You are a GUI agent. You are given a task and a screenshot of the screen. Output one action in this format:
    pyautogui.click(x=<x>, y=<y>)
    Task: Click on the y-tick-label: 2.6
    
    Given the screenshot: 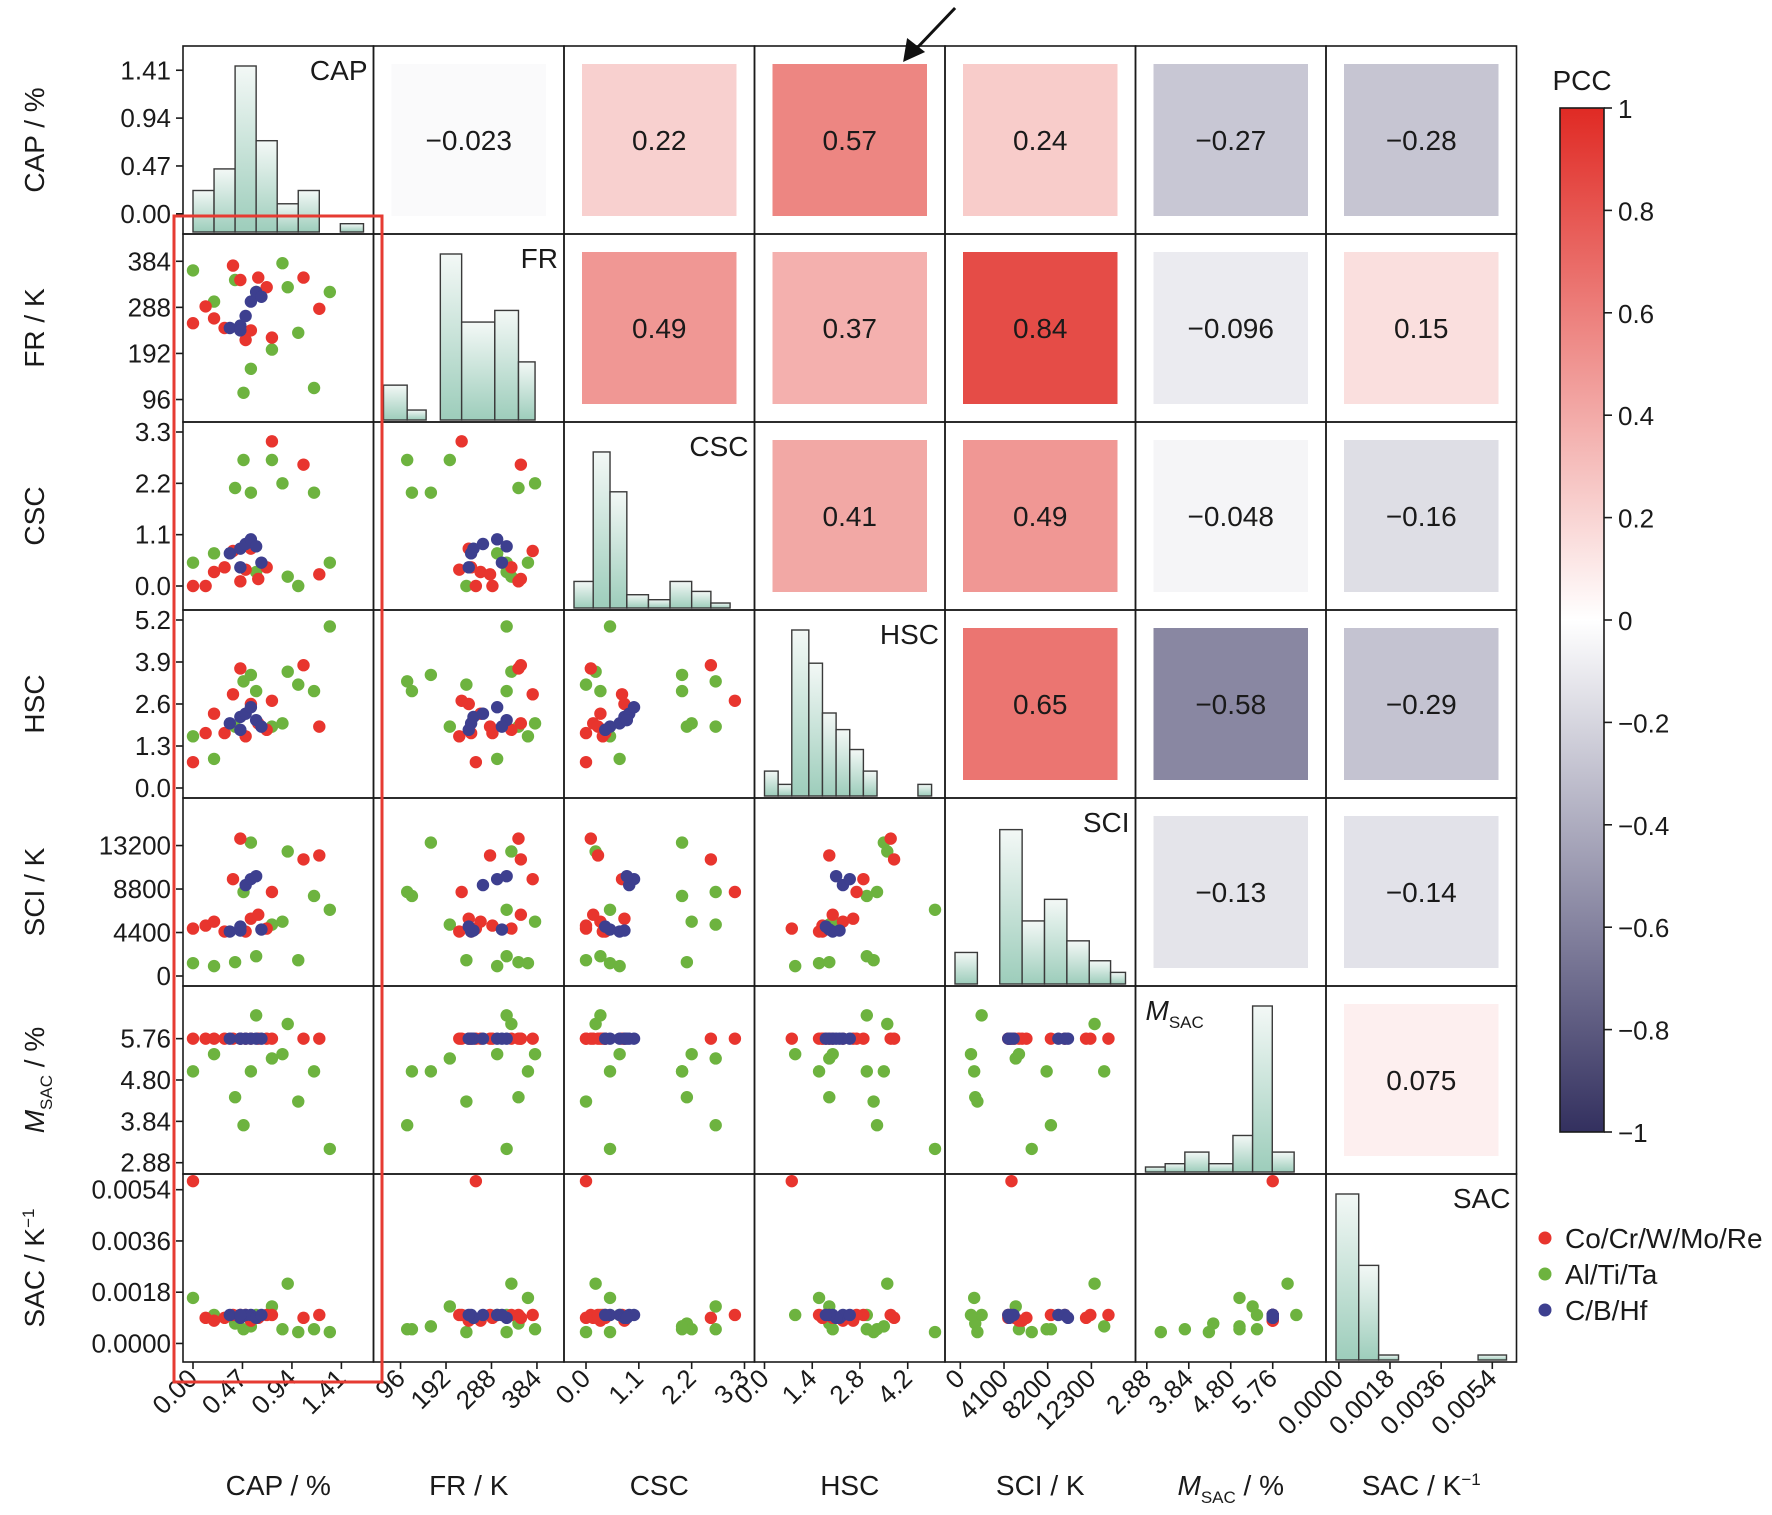 What is the action you would take?
    pyautogui.click(x=153, y=704)
    